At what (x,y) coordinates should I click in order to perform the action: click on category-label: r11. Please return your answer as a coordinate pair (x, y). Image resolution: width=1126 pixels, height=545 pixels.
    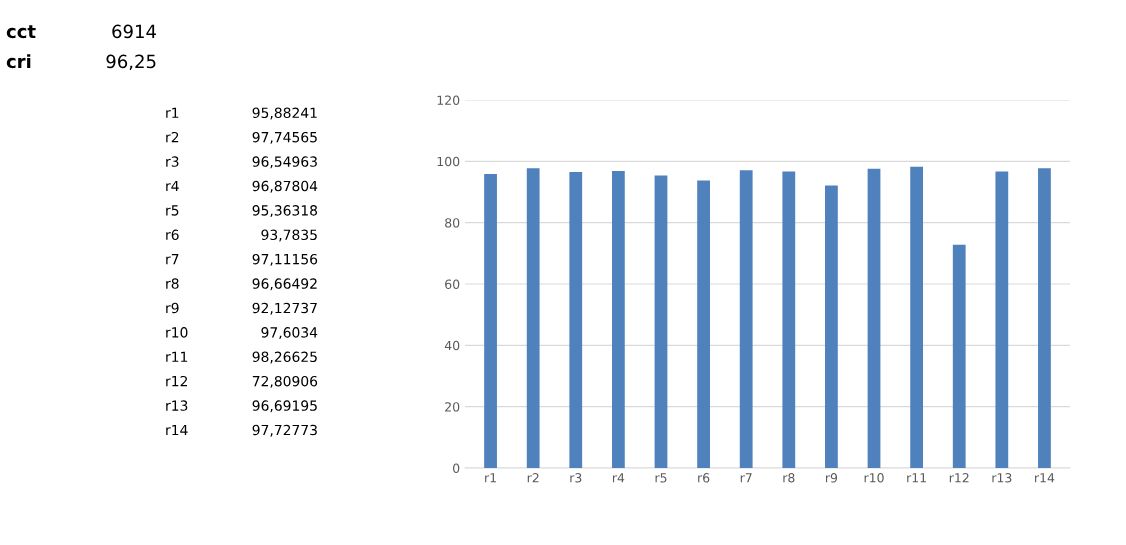
    Looking at the image, I should click on (177, 356).